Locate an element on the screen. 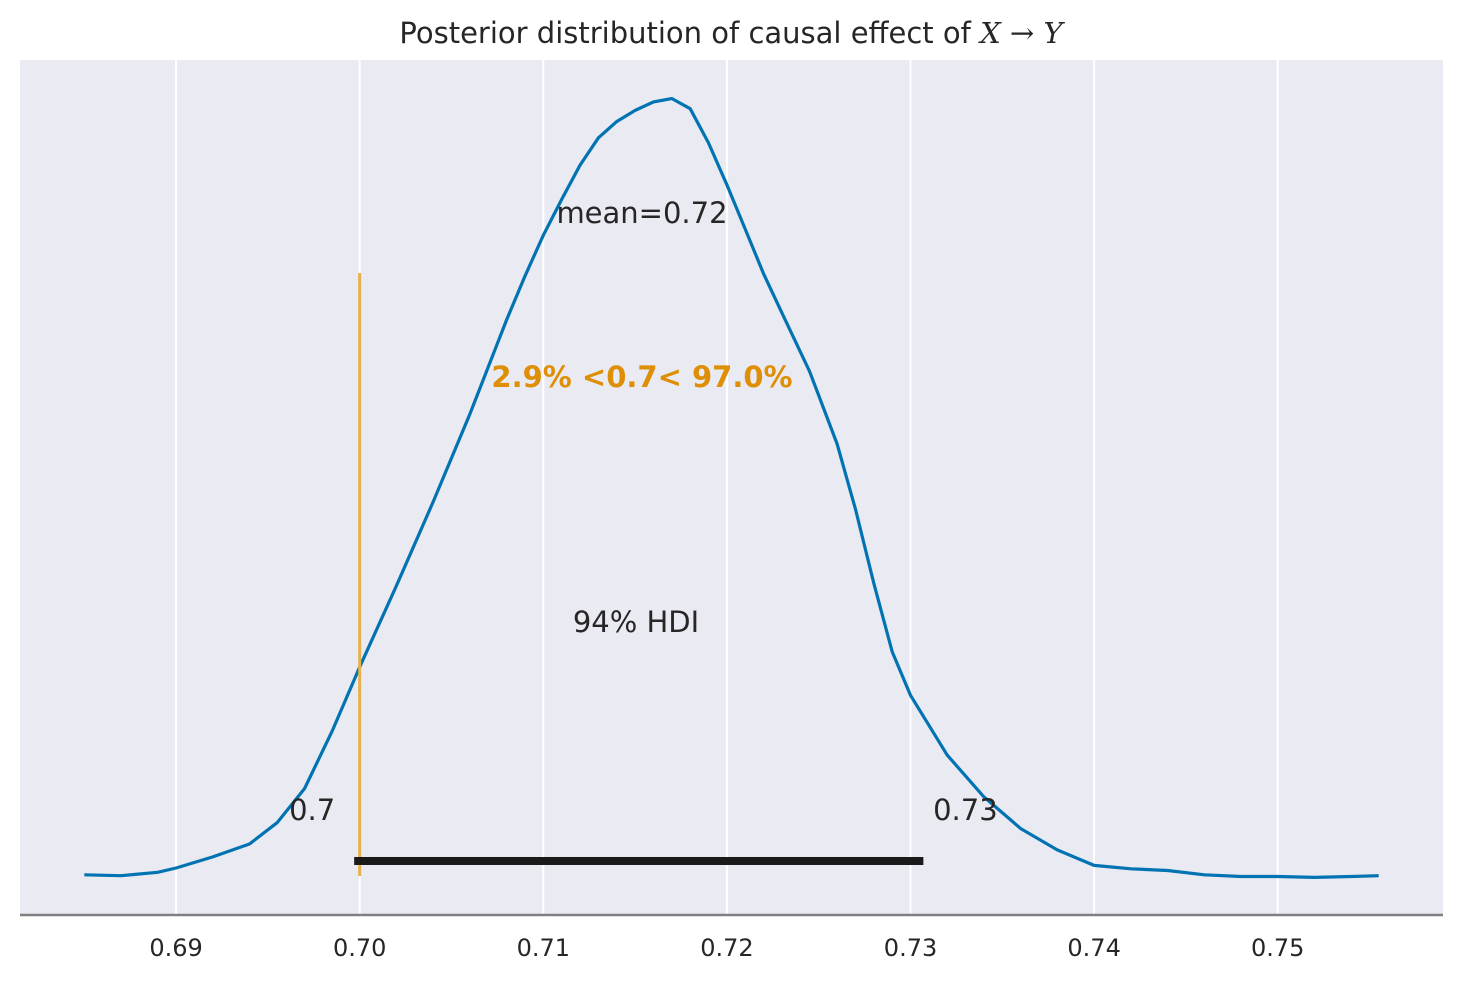  x-tick-label: 0.74 is located at coordinates (1093, 948).